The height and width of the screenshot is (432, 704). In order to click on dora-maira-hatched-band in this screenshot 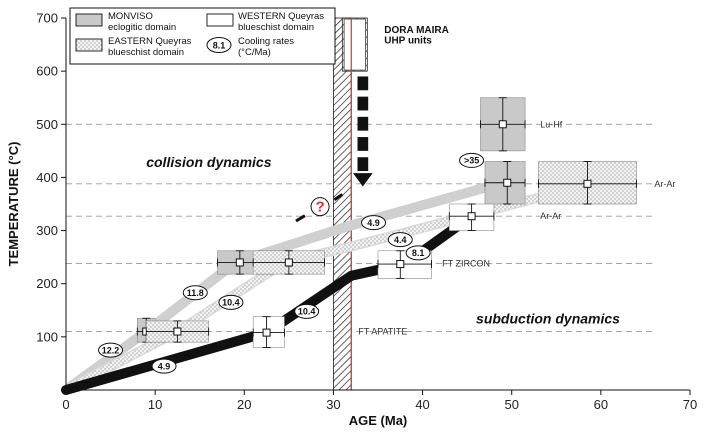, I will do `click(342, 204)`.